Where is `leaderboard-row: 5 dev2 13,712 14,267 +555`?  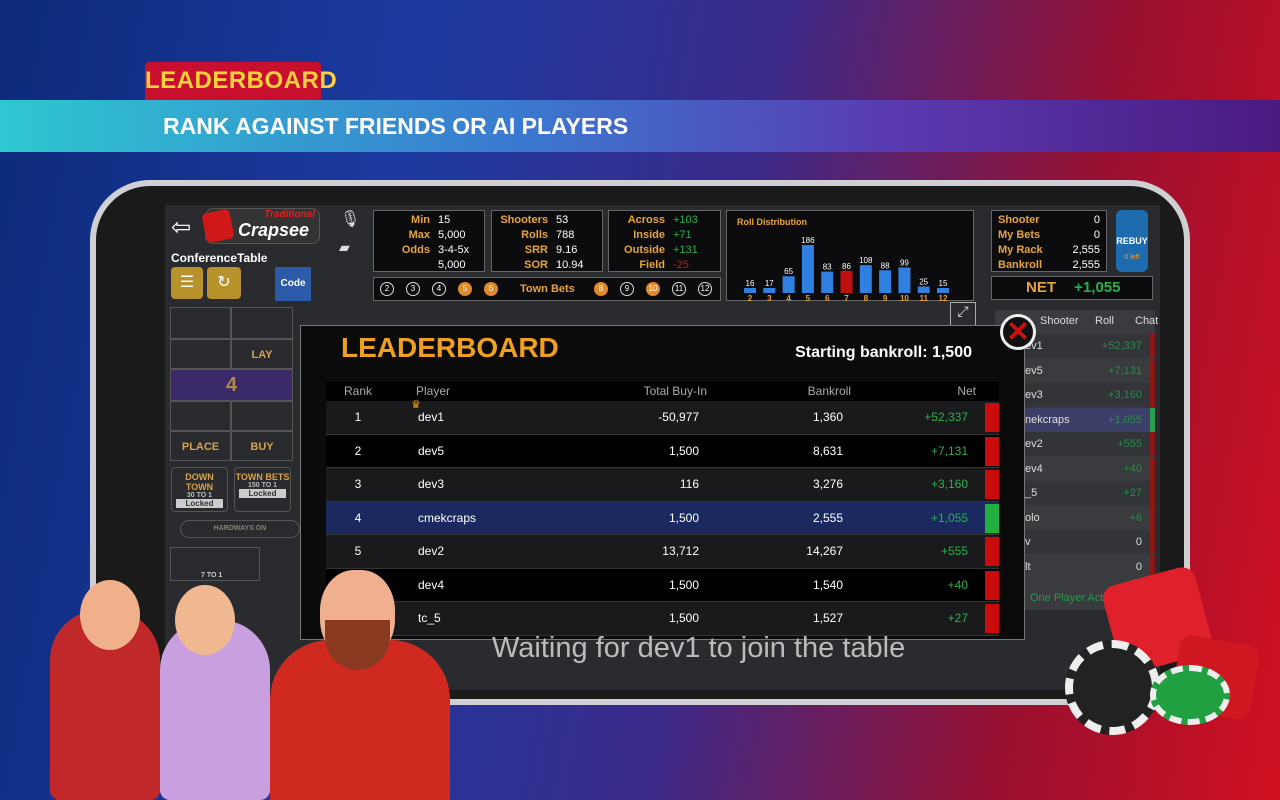
leaderboard-row: 5 dev2 13,712 14,267 +555 is located at coordinates (662, 552).